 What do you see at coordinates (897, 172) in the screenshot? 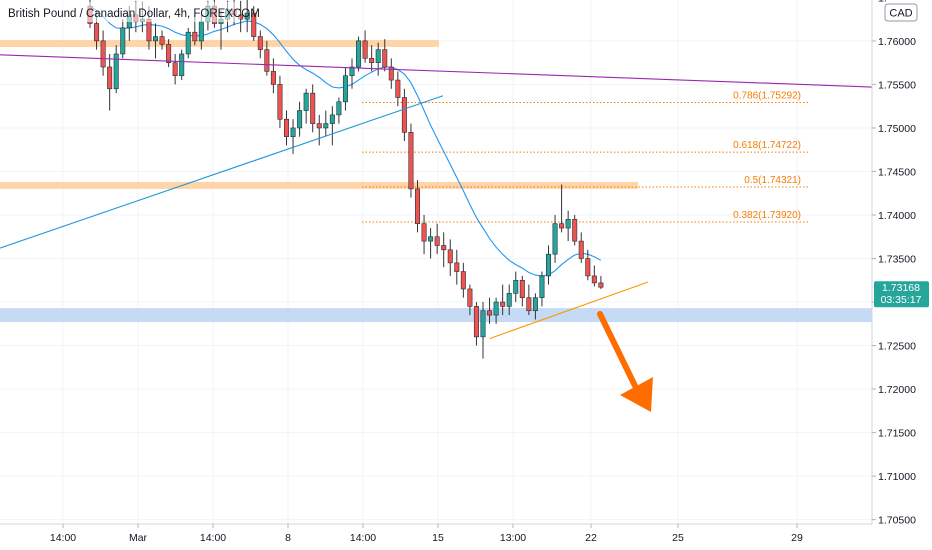
I see `price-tick-label: 1.74500` at bounding box center [897, 172].